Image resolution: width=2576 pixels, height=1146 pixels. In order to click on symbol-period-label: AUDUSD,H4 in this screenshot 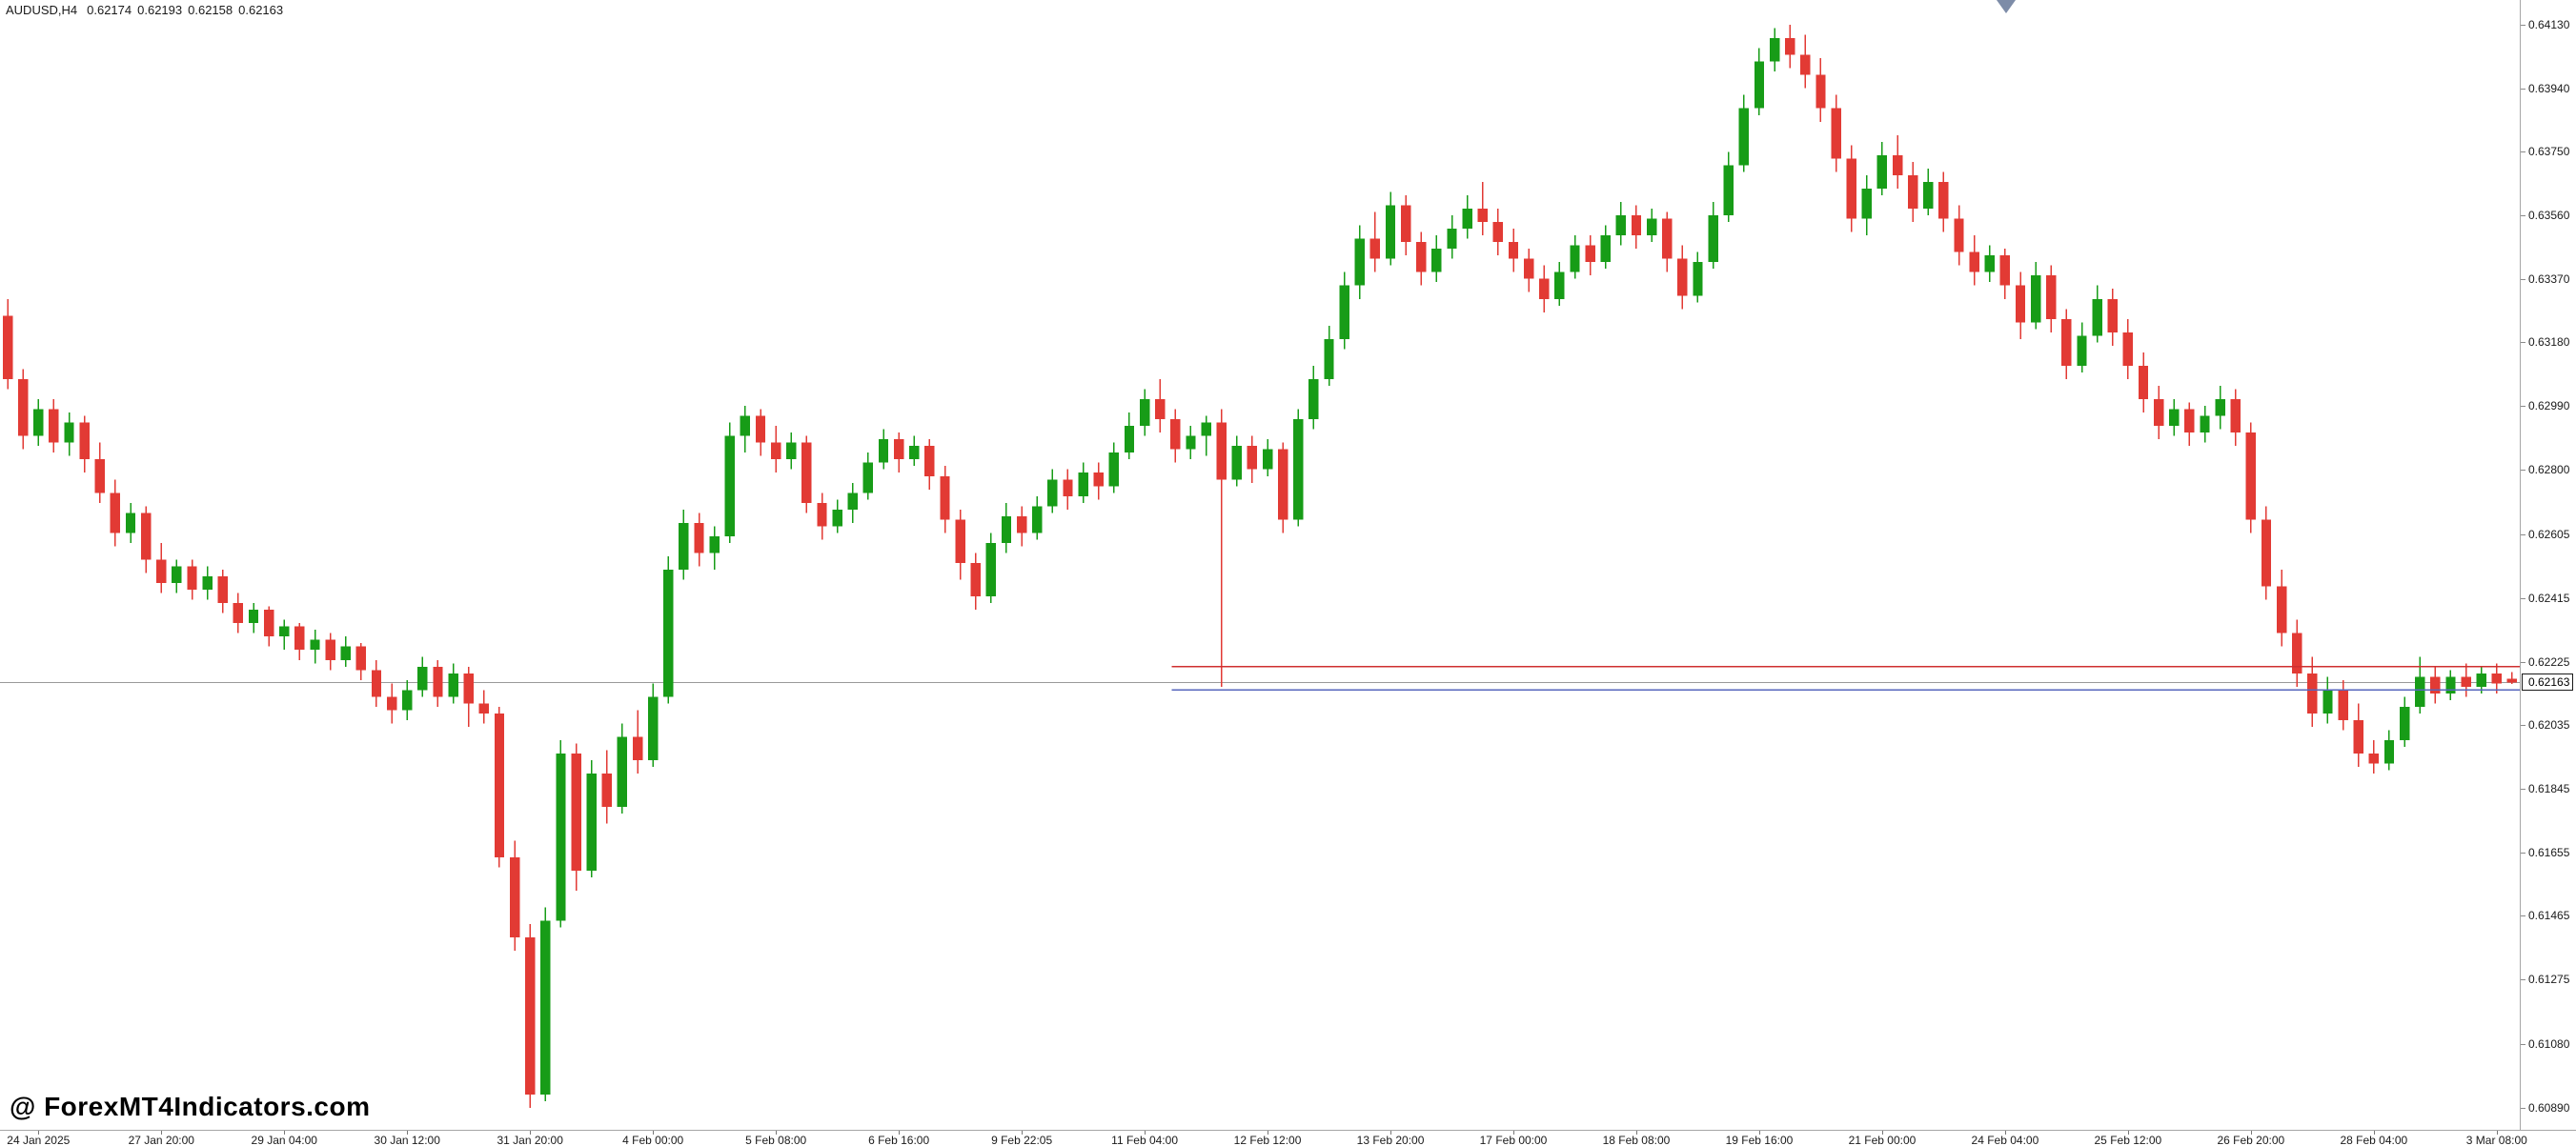, I will do `click(42, 10)`.